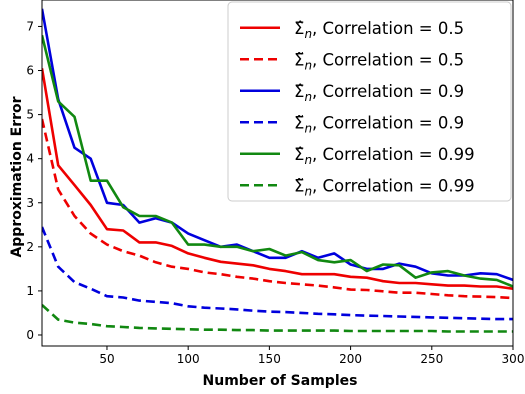 Image resolution: width=525 pixels, height=394 pixels. I want to click on legend-entry-6: Σ̃n, Correlation = 0.99, so click(384, 187).